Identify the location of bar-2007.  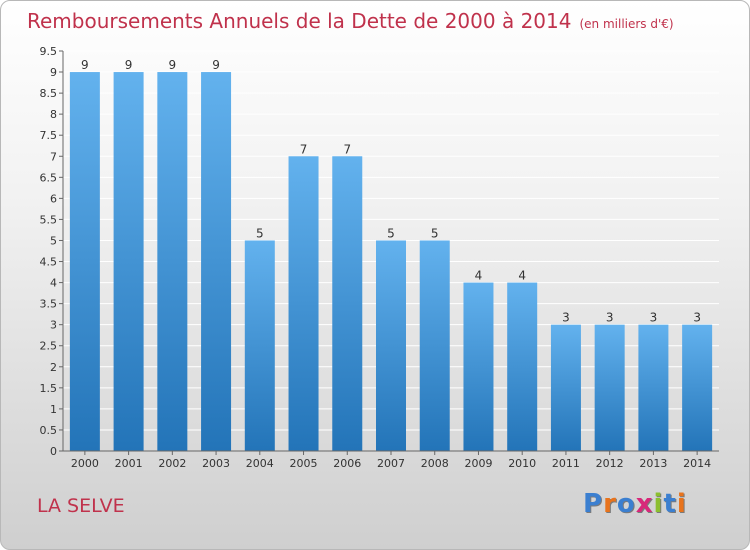
(391, 345).